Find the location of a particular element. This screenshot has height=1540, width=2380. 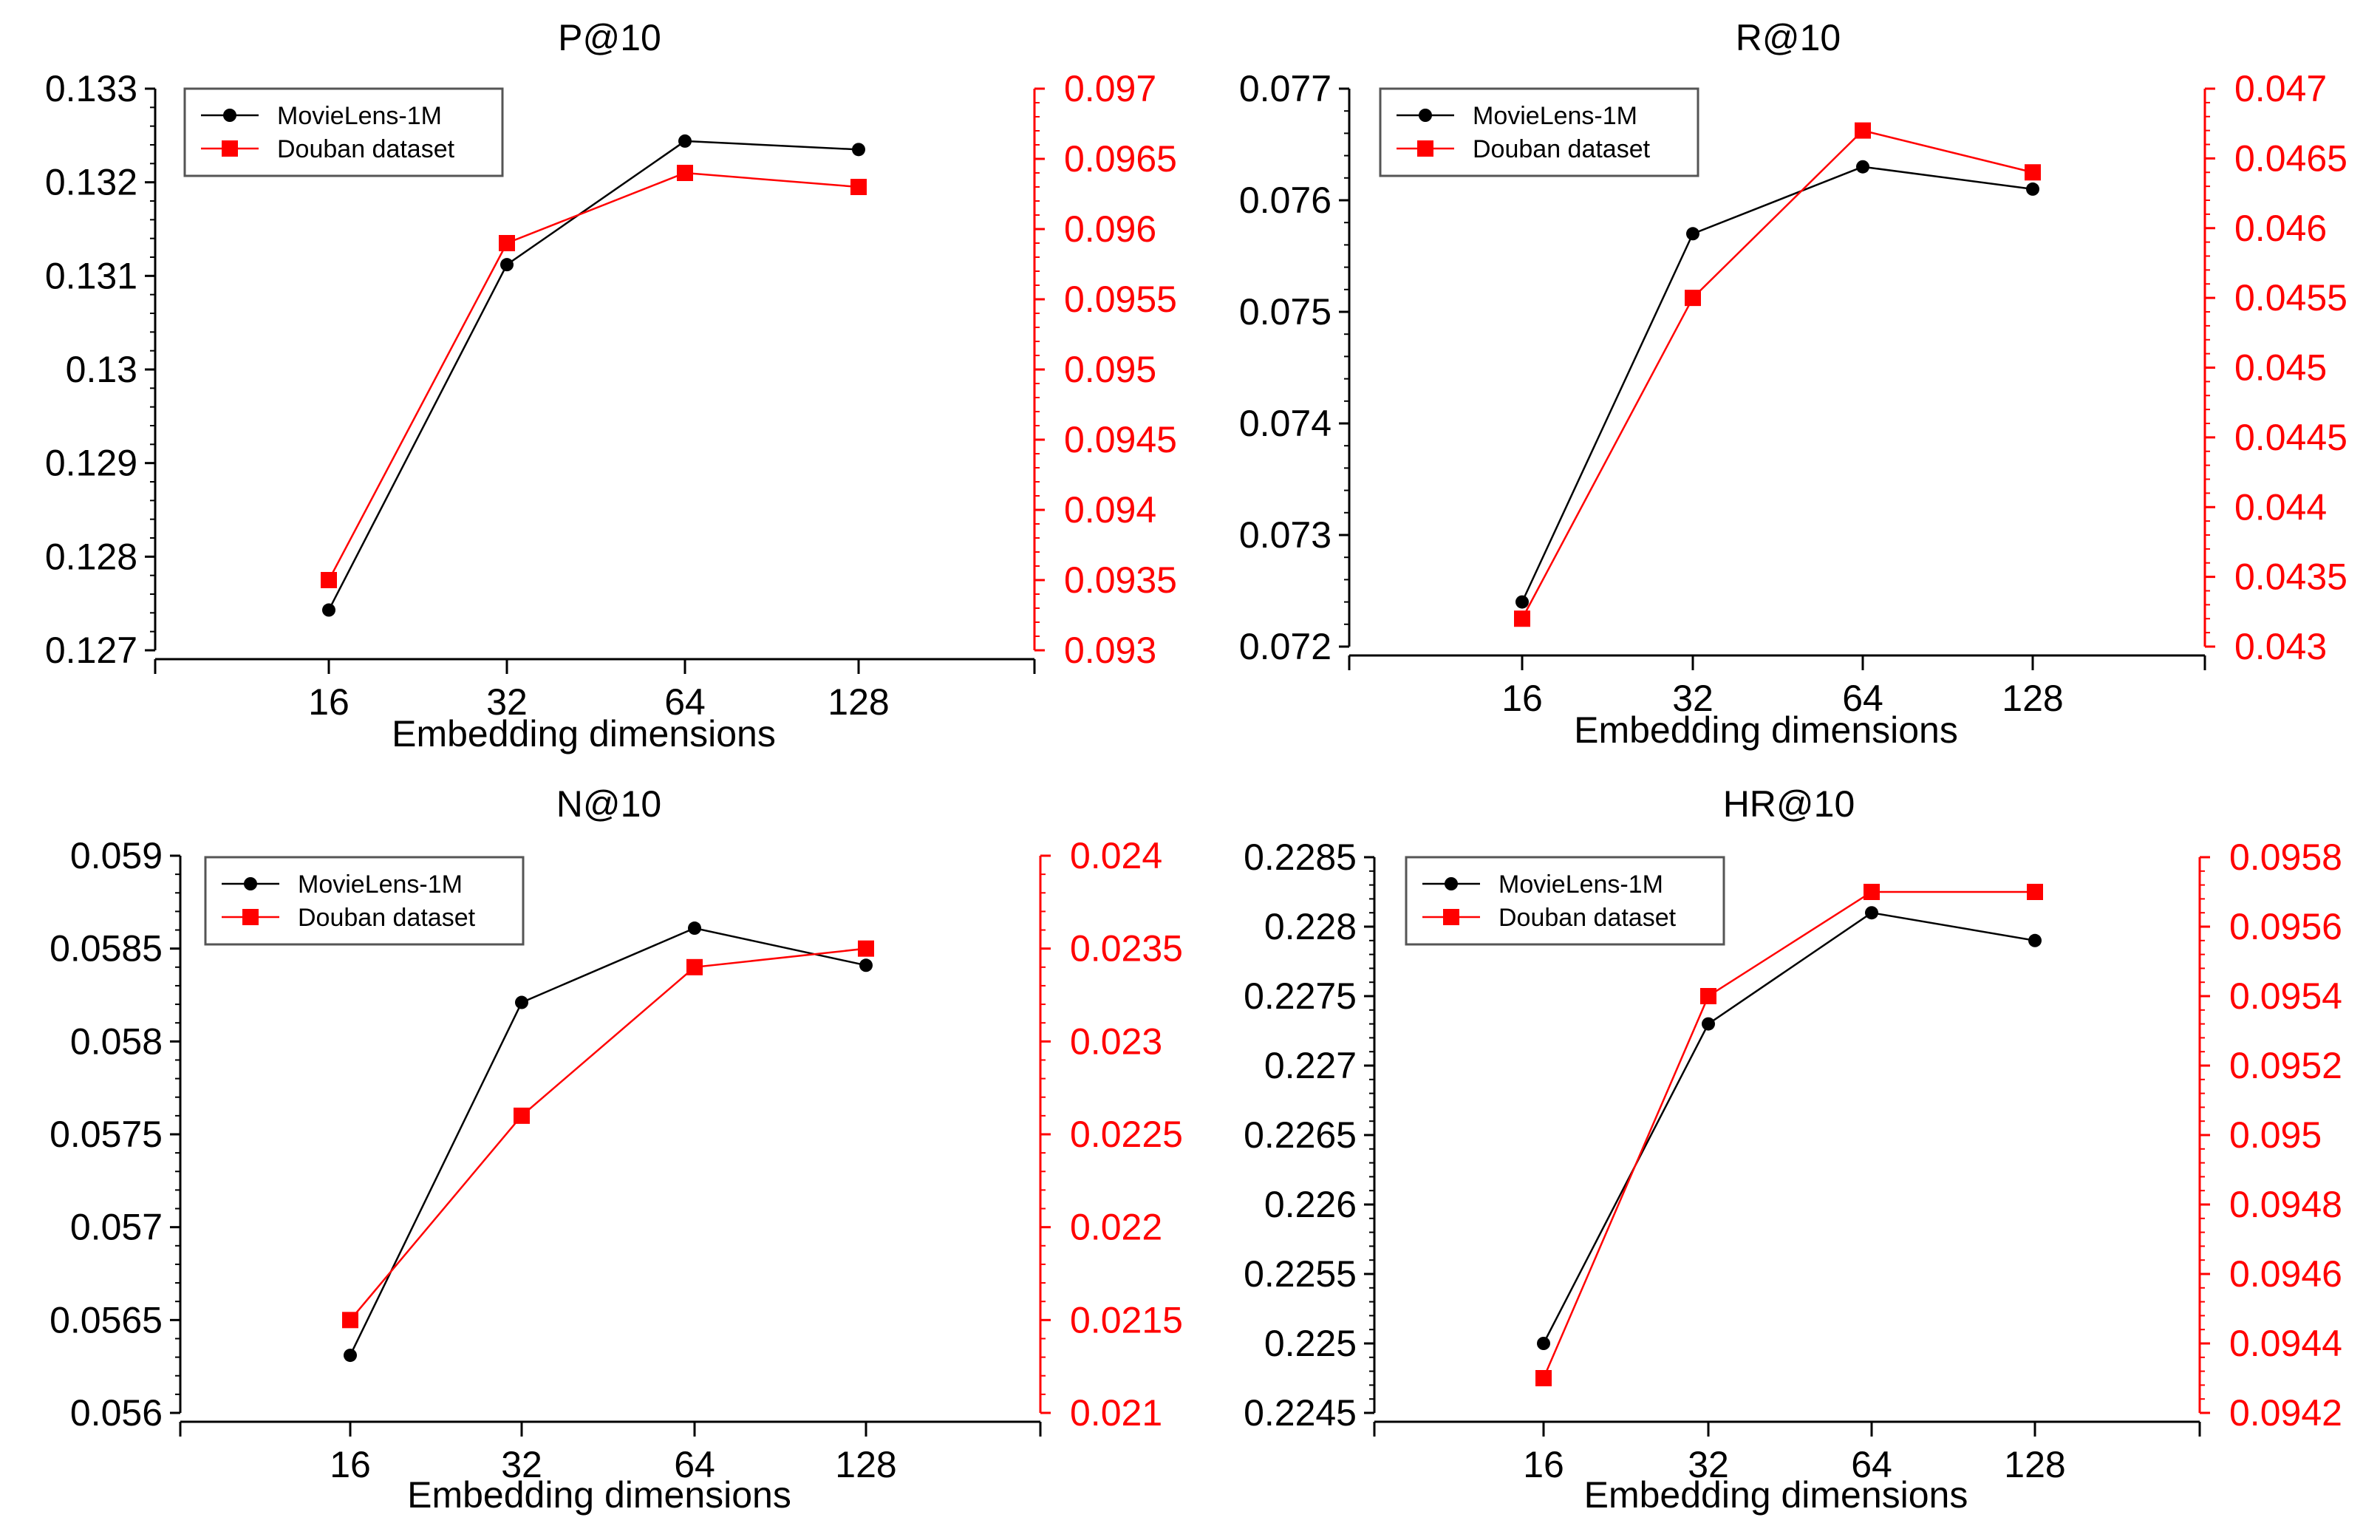

right-y-tick-label: 0.022 is located at coordinates (1116, 1227).